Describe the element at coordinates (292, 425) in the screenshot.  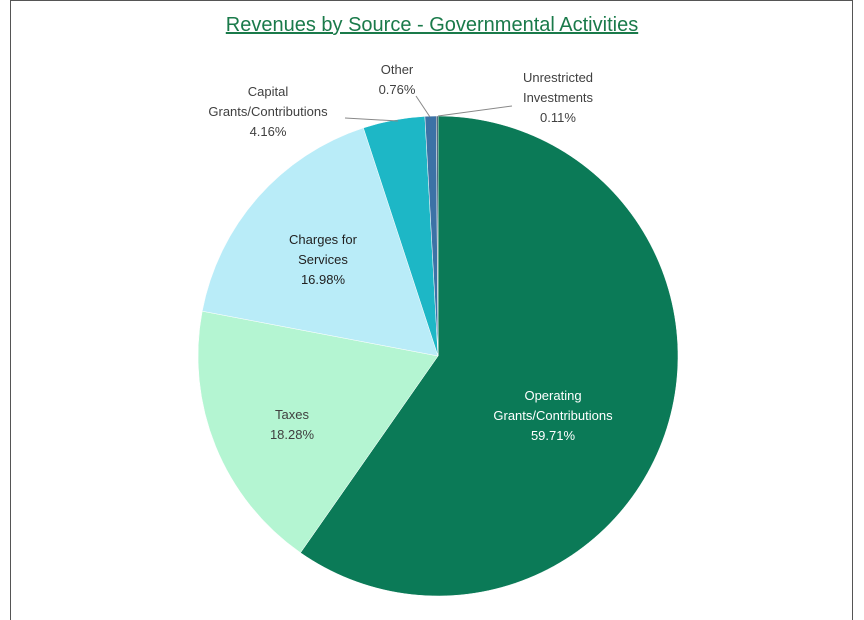
I see `slice-label: Taxes 18.28%` at that location.